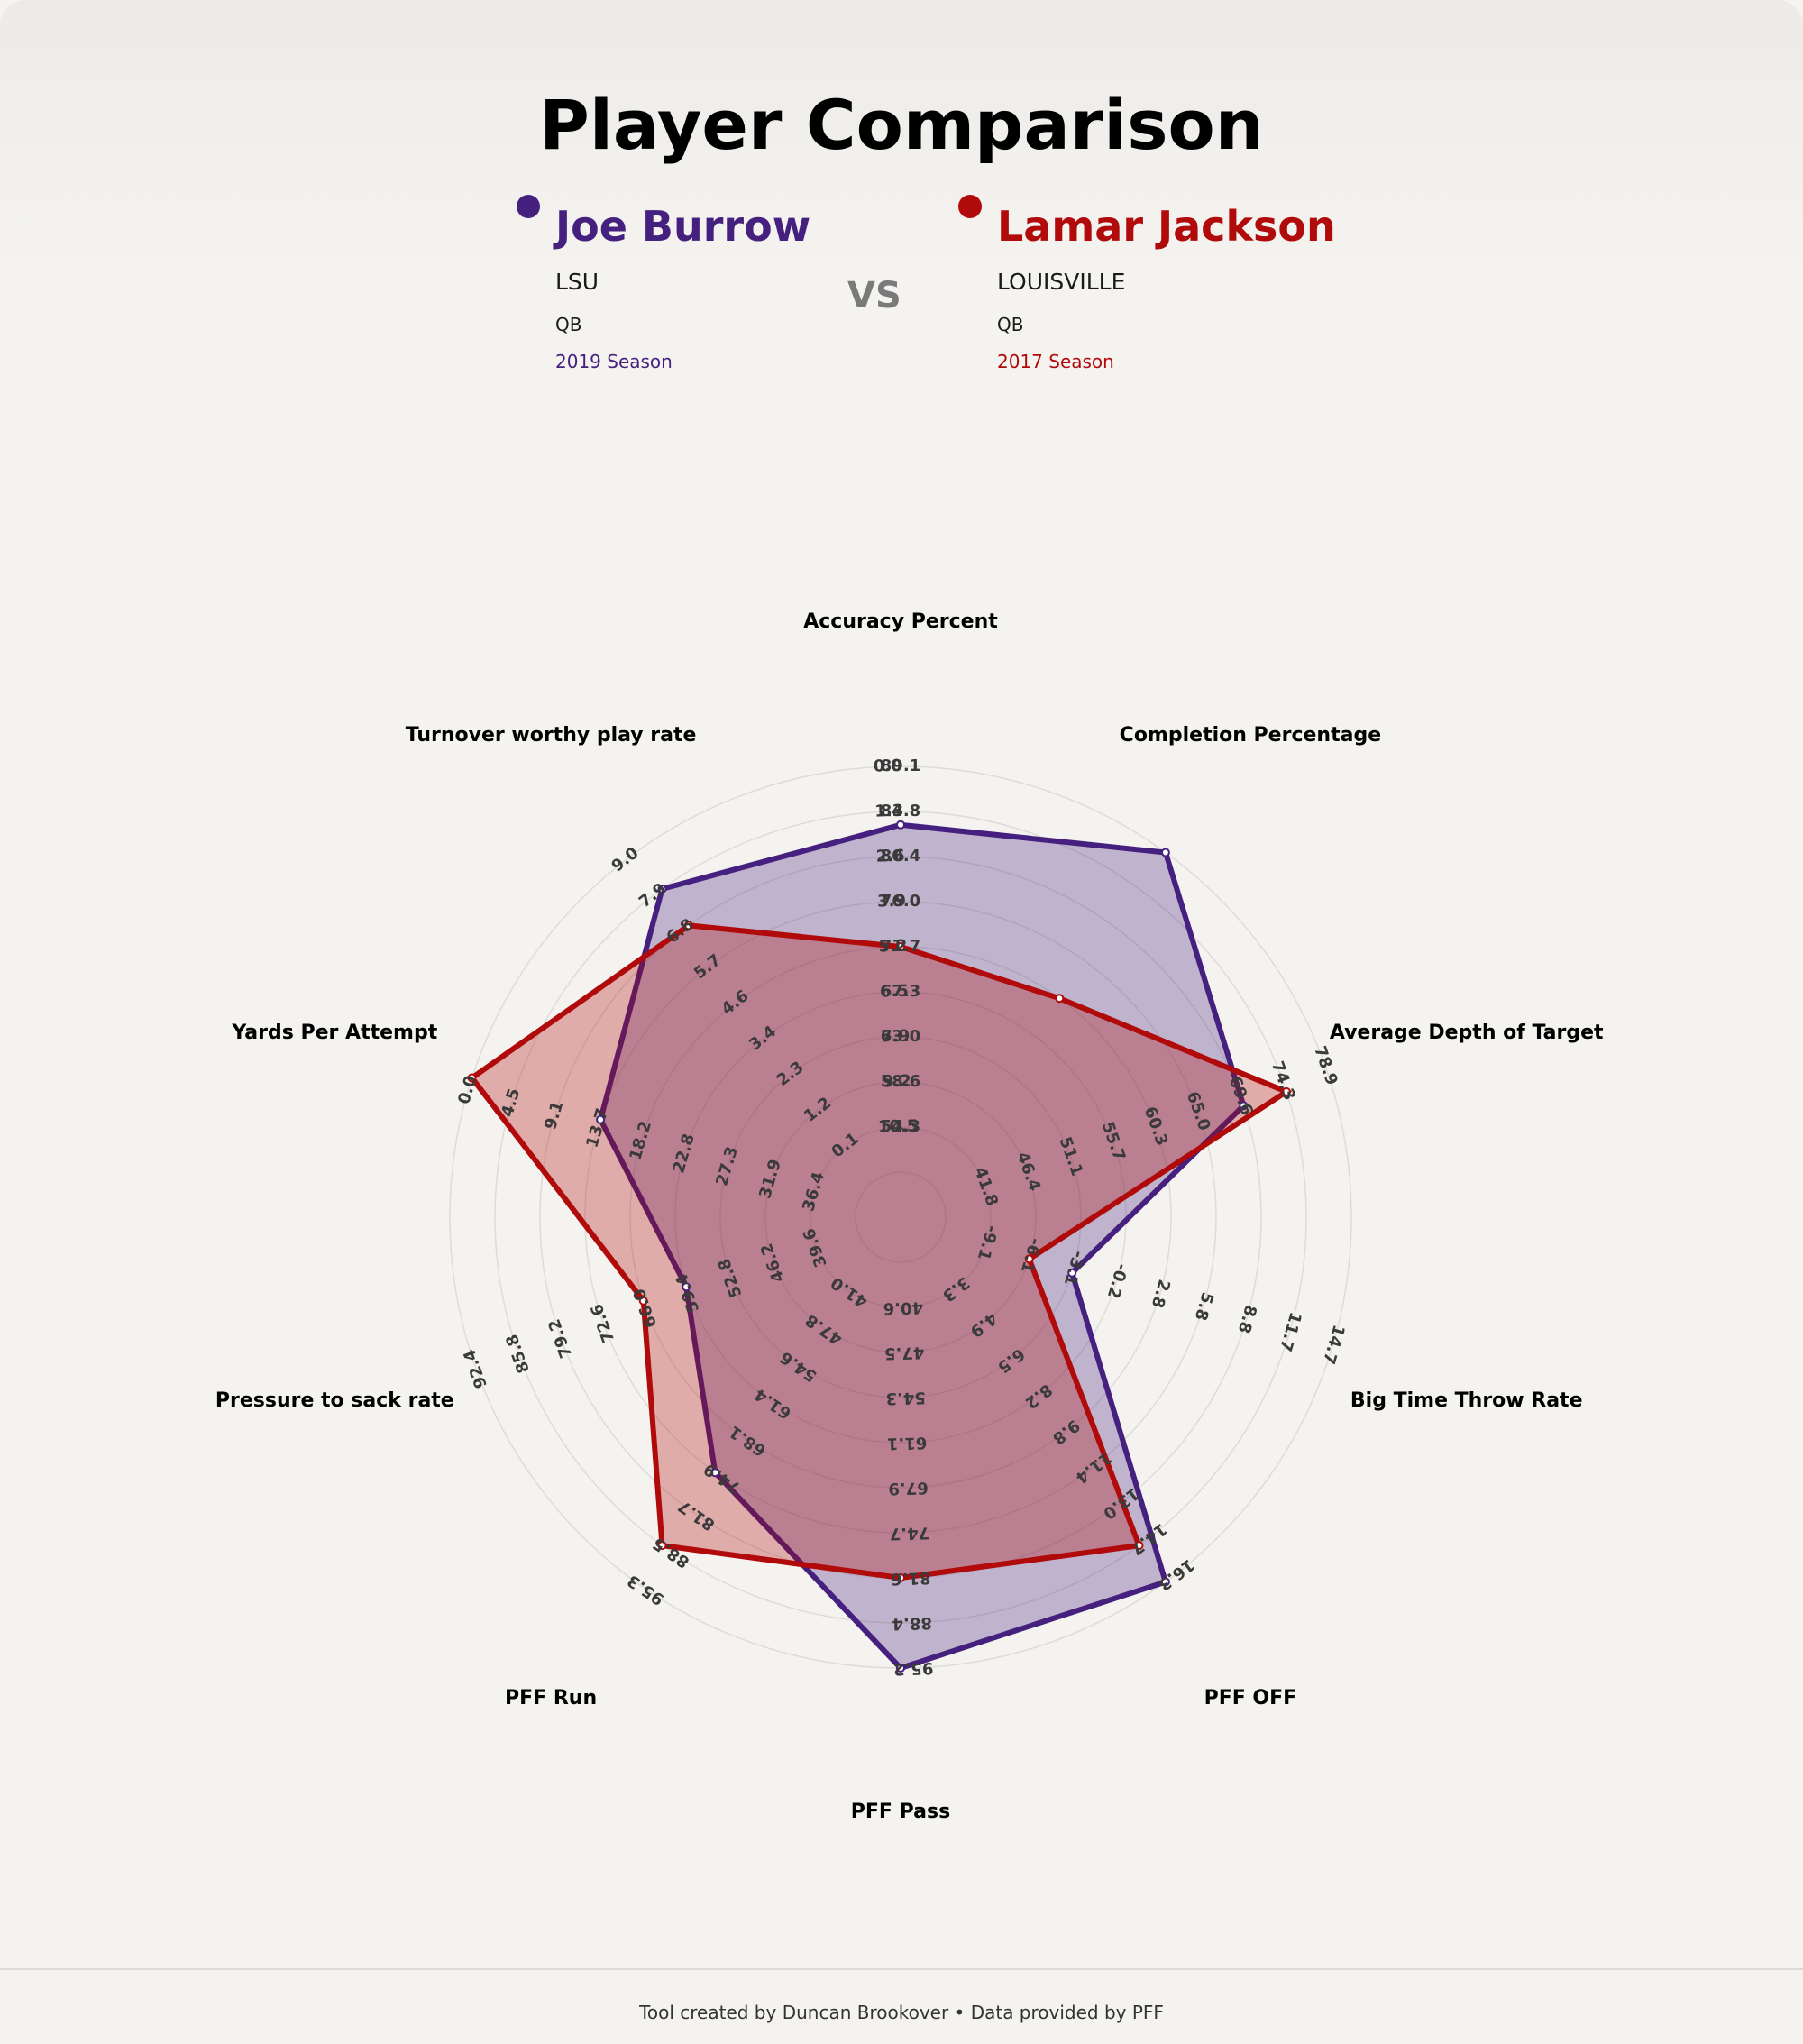 This screenshot has height=2044, width=1803. Describe the element at coordinates (625, 860) in the screenshot. I see `tick-label: 9.0` at that location.